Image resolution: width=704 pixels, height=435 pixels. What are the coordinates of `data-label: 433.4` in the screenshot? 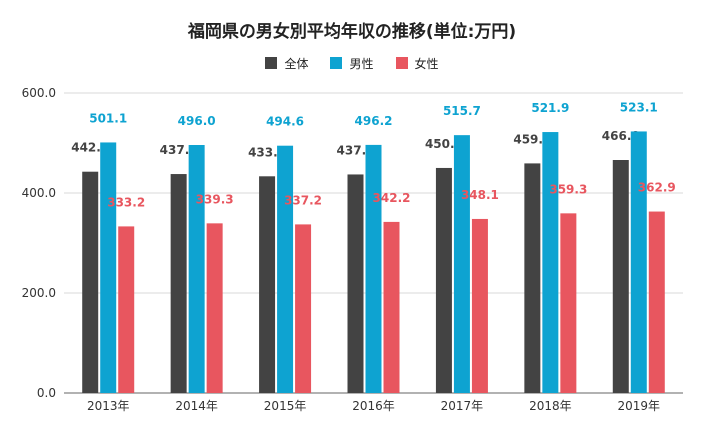 It's located at (267, 152).